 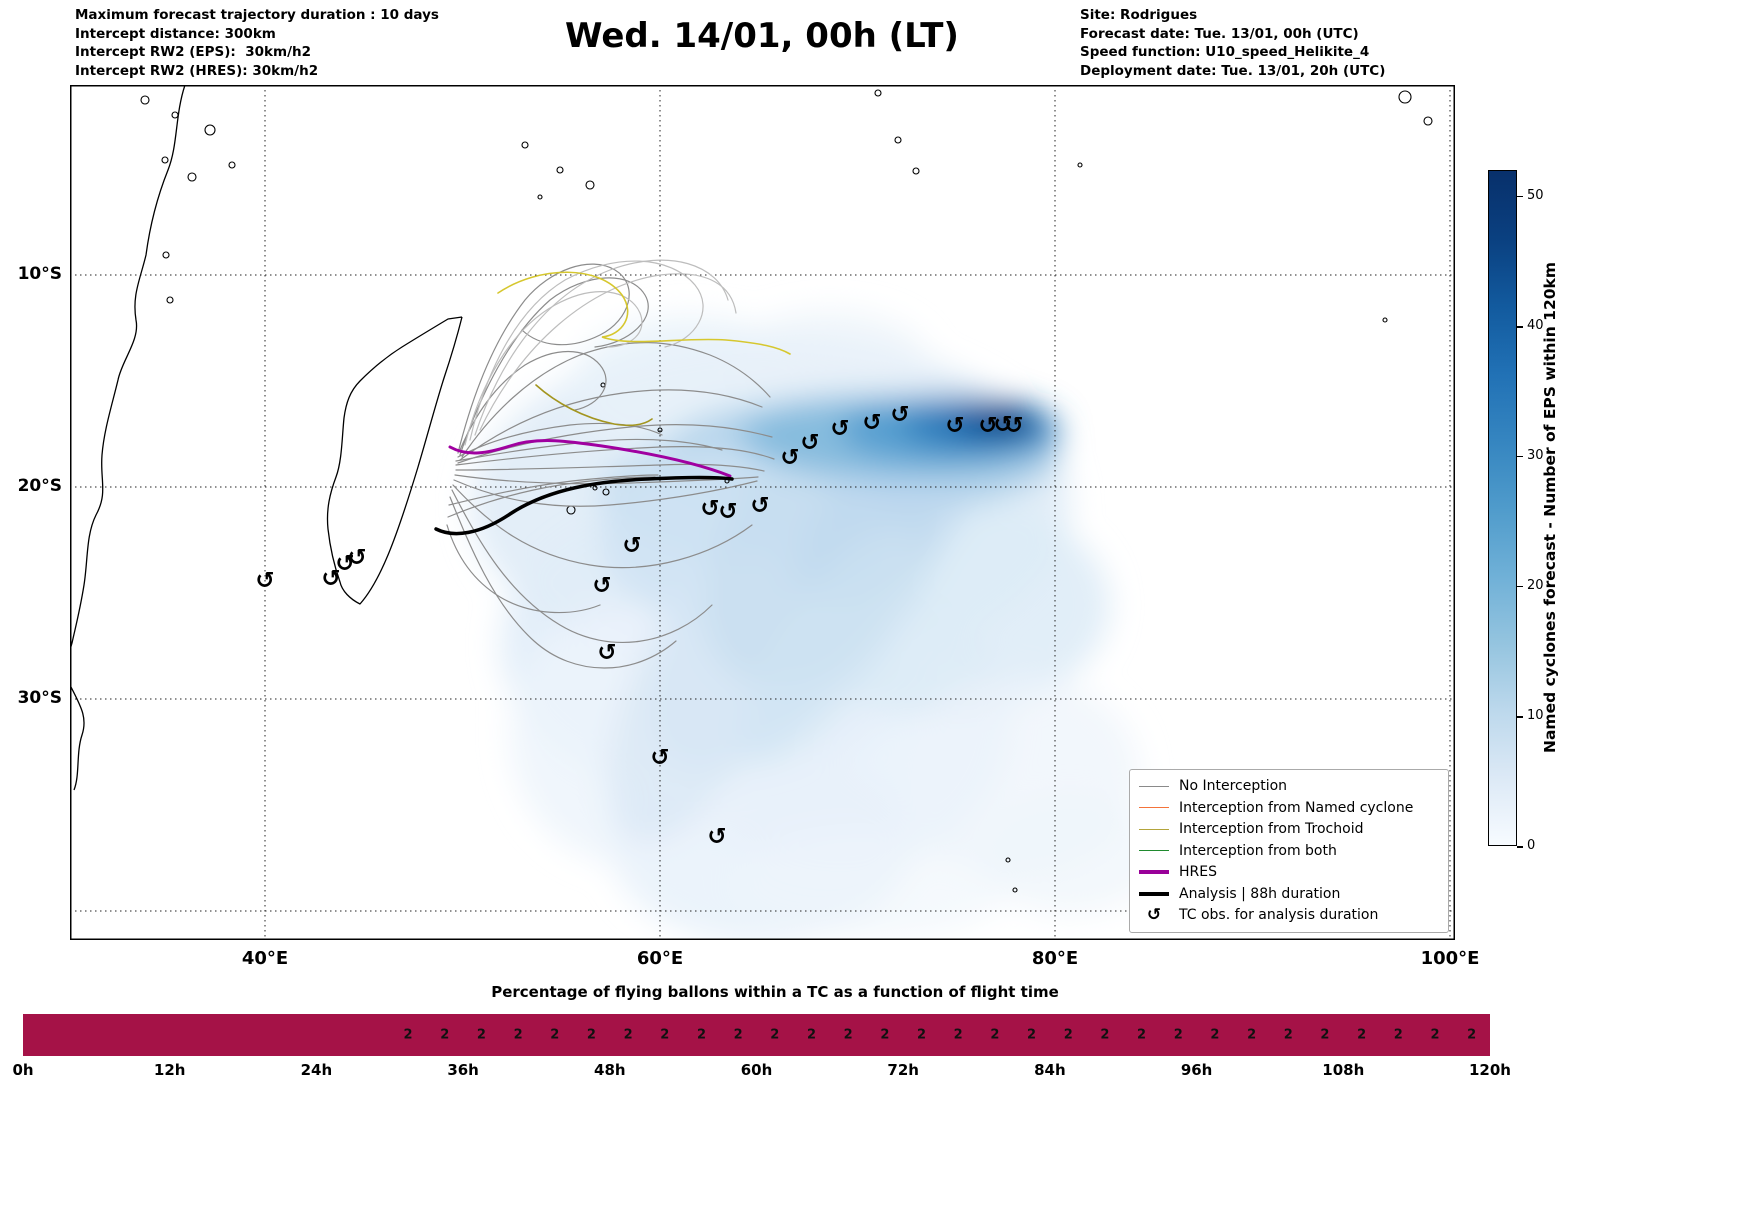 I want to click on time-axis-label: 48h, so click(x=610, y=1070).